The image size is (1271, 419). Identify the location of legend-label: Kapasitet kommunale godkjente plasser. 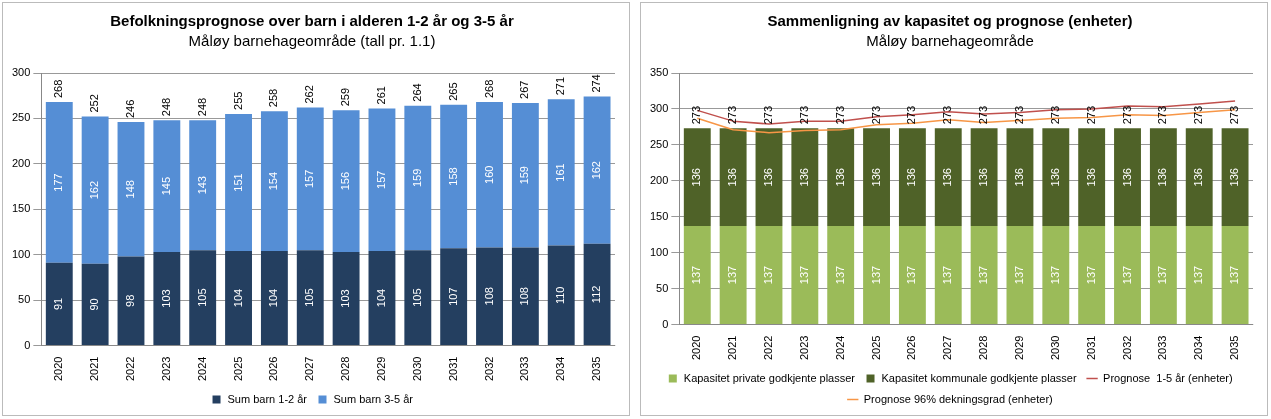
(979, 377).